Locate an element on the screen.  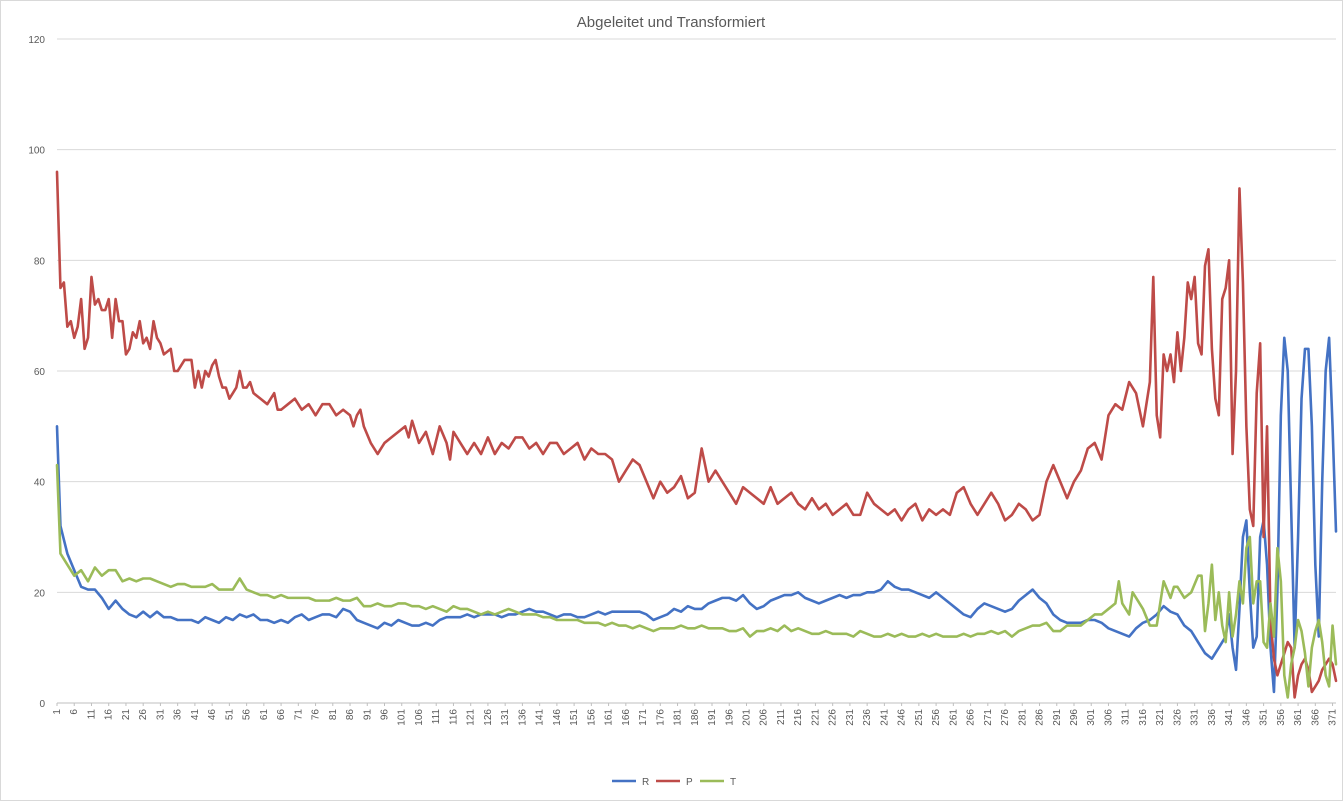
x-tick-label: 176 is located at coordinates (660, 717).